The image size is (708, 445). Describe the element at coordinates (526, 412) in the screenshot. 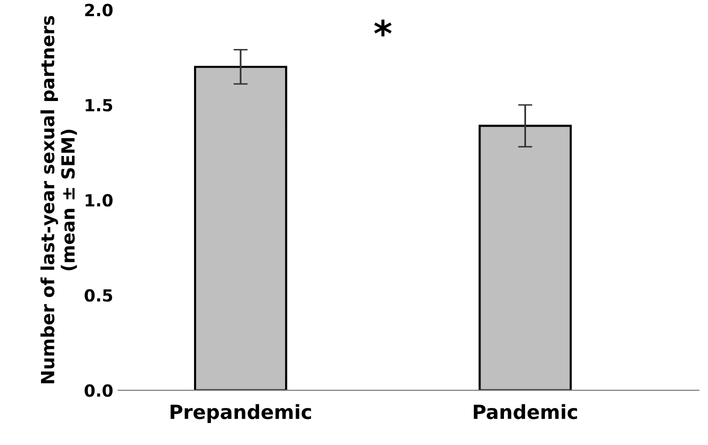

I see `x-tick-label: Pandemic` at that location.